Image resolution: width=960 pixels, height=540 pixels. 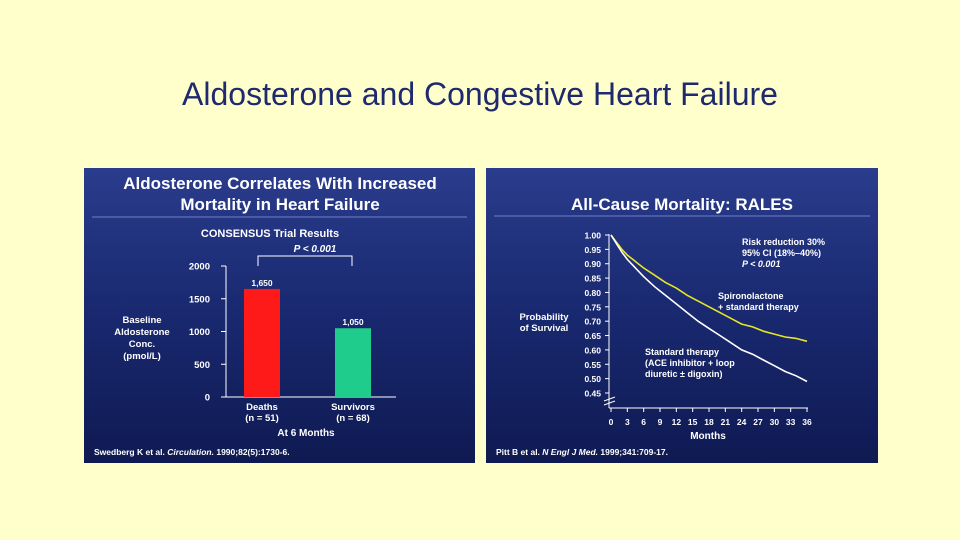 I want to click on deaths-bar, so click(x=262, y=342).